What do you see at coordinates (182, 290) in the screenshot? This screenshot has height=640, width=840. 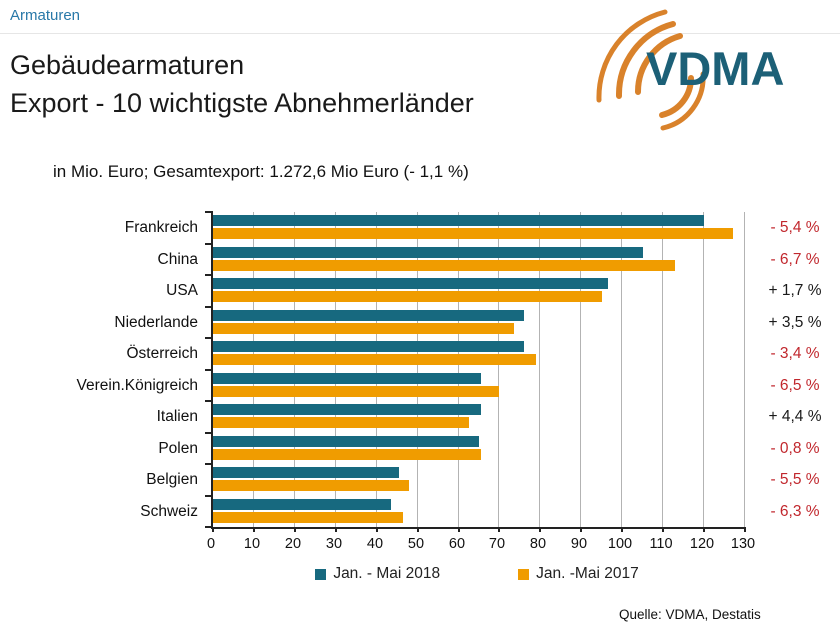 I see `category-label: USA` at bounding box center [182, 290].